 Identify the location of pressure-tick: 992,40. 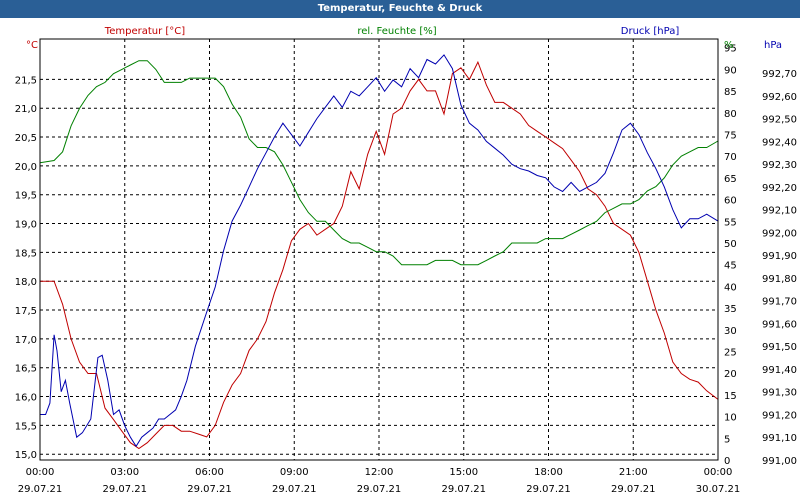
(779, 142).